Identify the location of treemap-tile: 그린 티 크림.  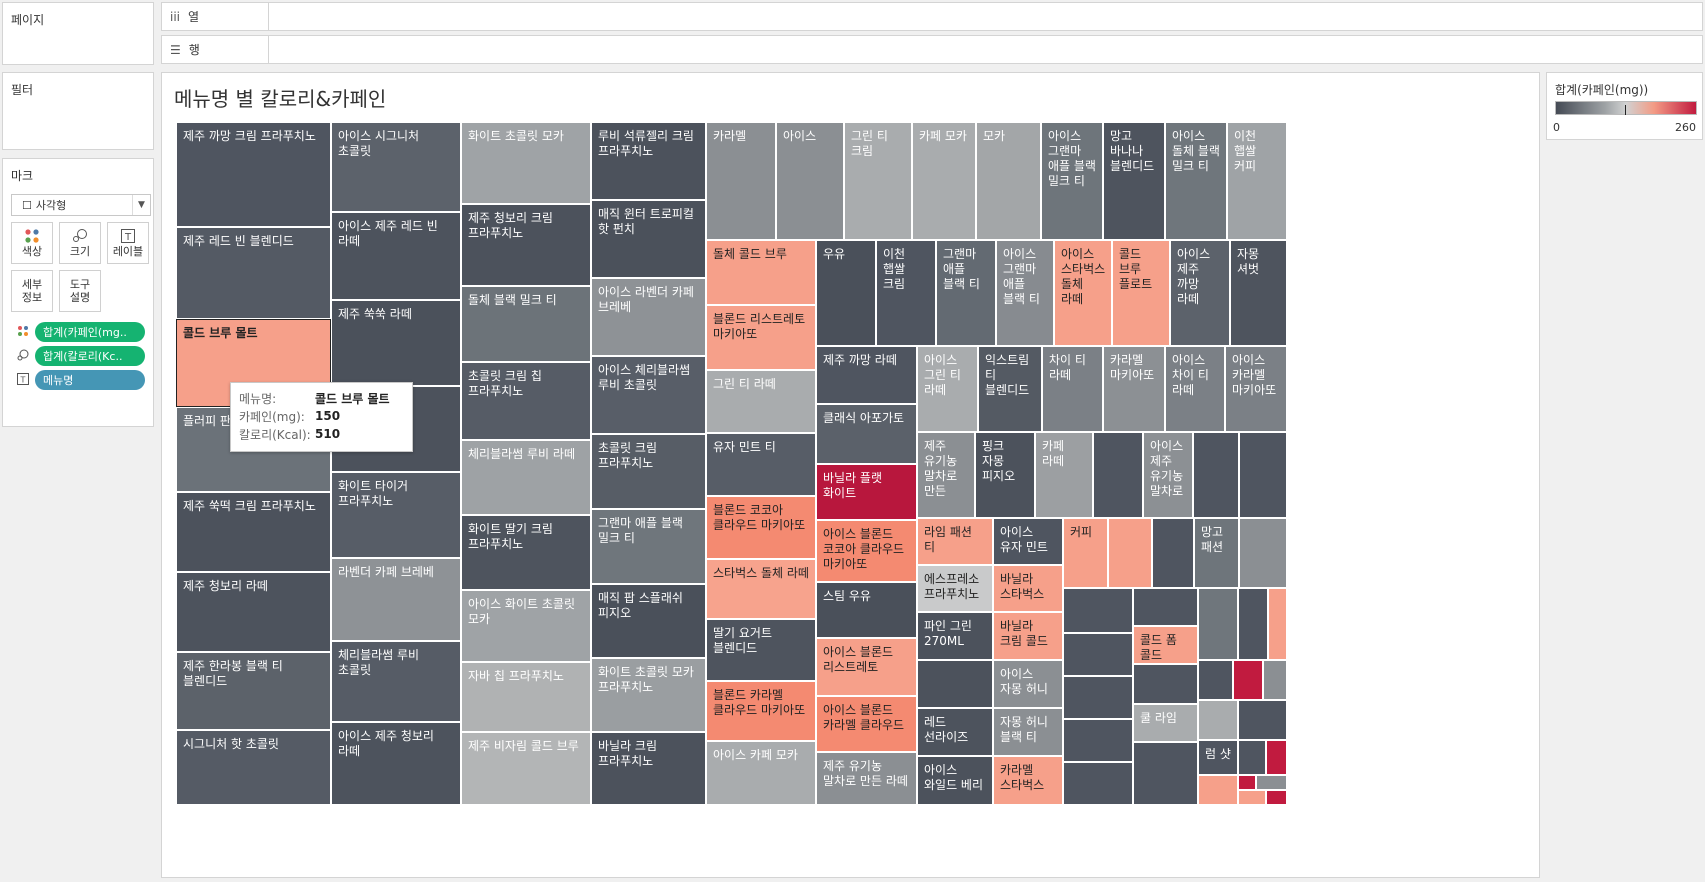
(878, 181).